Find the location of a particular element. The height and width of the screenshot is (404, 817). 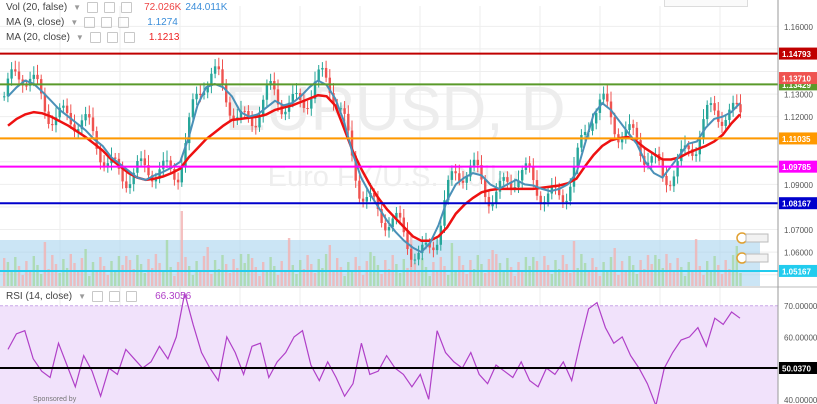

legend-ma9: MA (9, close) ▼ 1.1274 is located at coordinates (92, 22).